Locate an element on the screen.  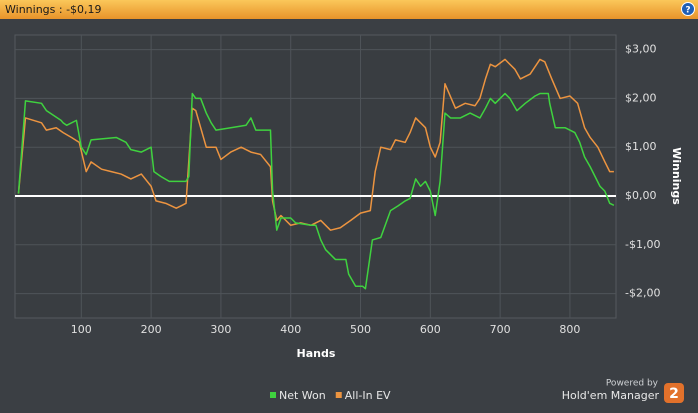
powered-by: Powered by is located at coordinates (632, 384).